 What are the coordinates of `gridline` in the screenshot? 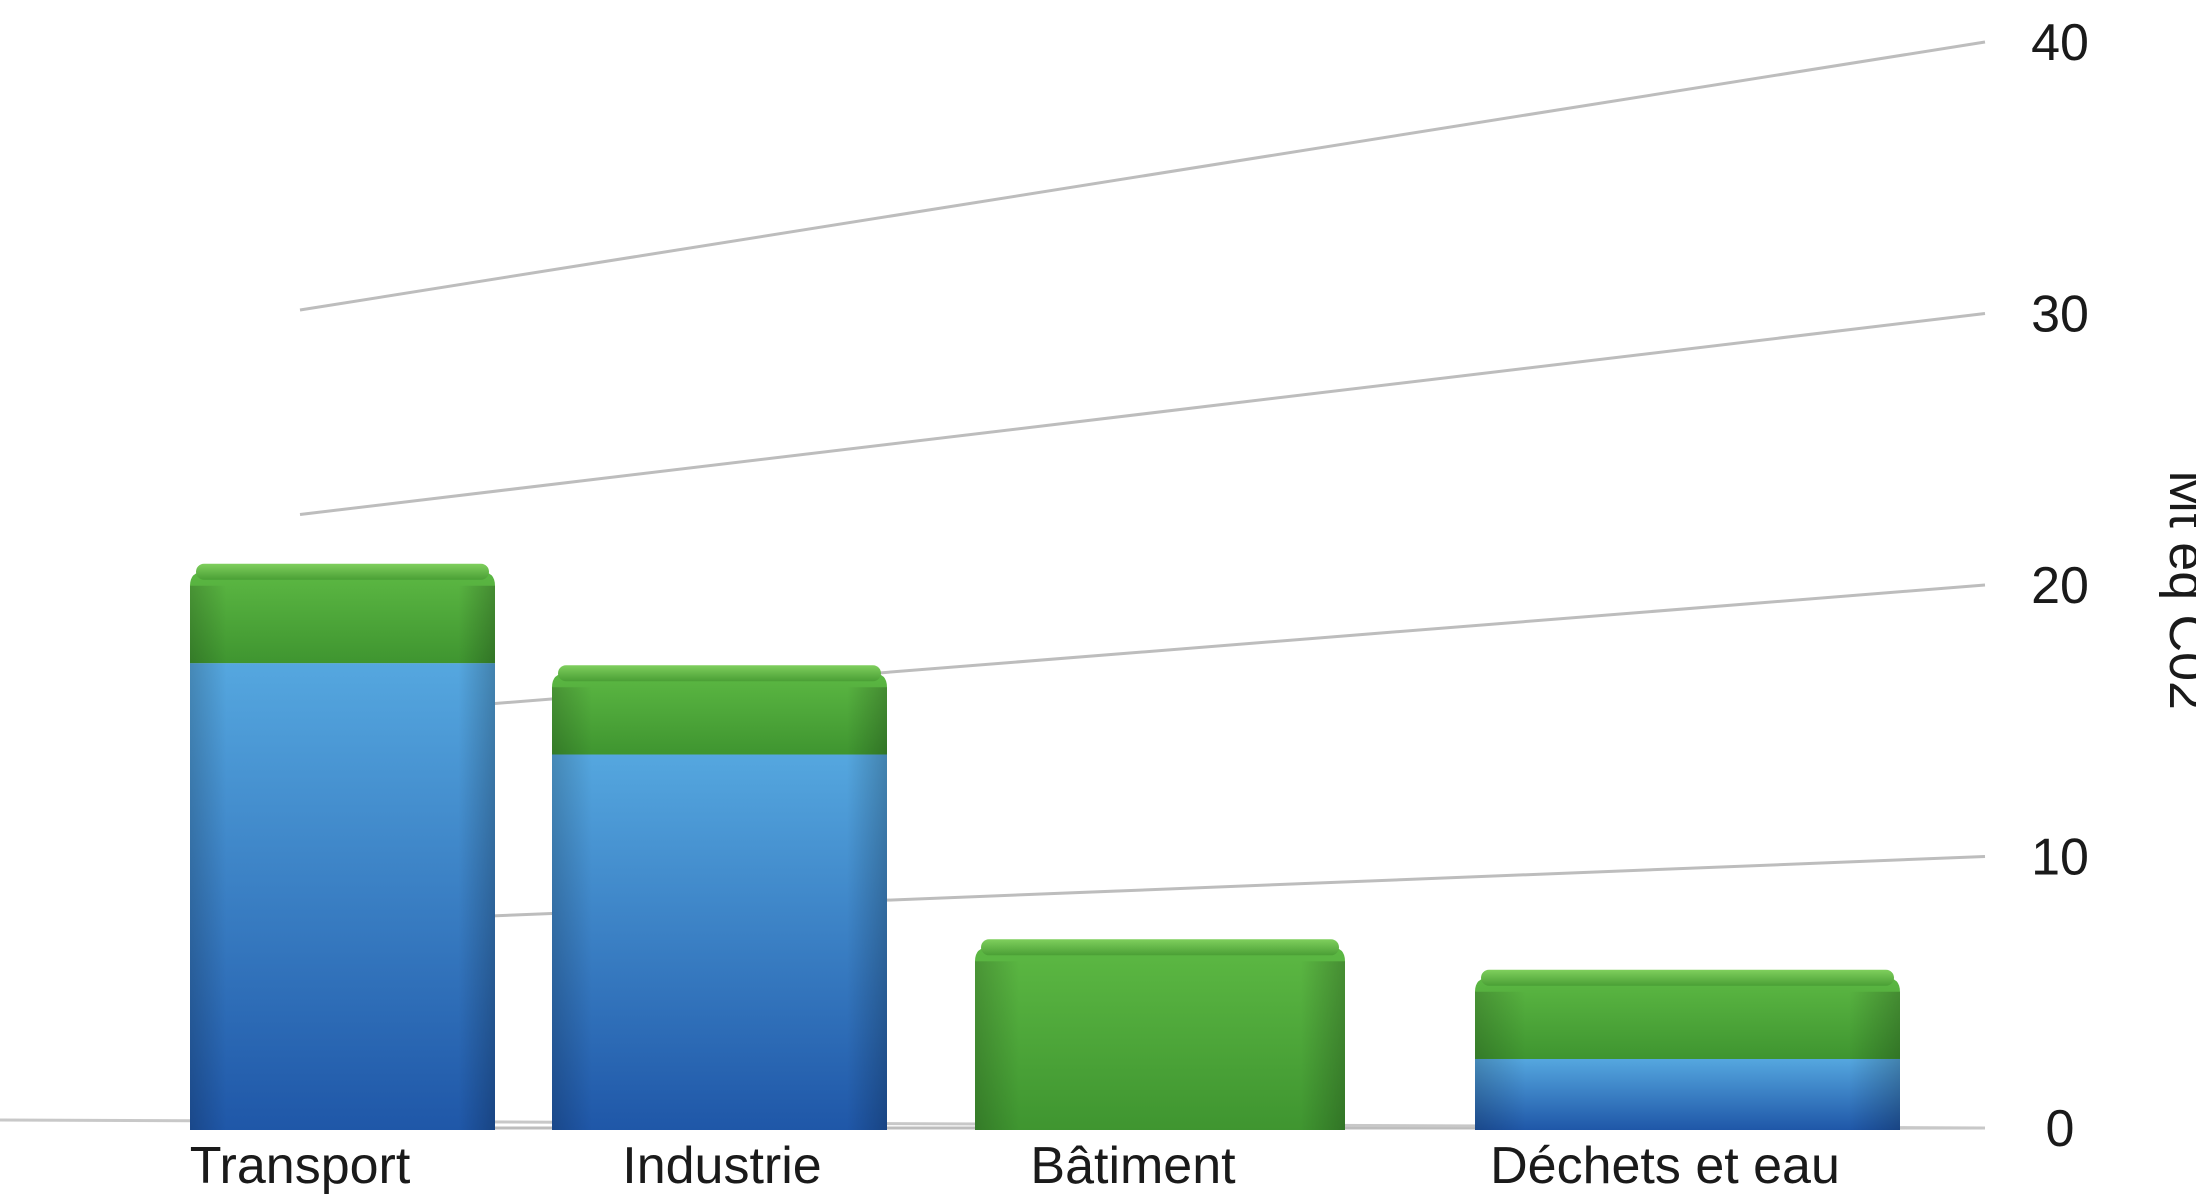 It's located at (1142, 414).